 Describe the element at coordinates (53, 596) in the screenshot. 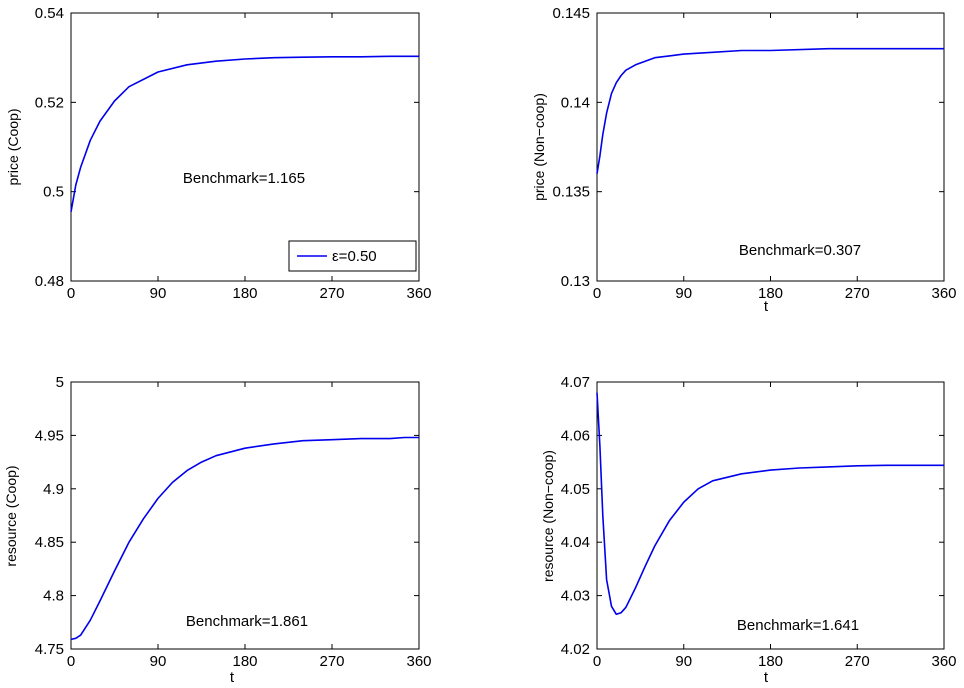

I see `y-tick-label: 4.8` at that location.